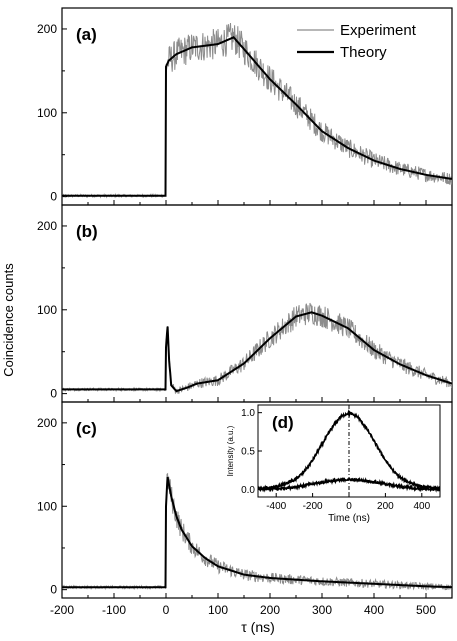 The height and width of the screenshot is (641, 457). Describe the element at coordinates (378, 30) in the screenshot. I see `legend-experiment-label: Experiment` at that location.